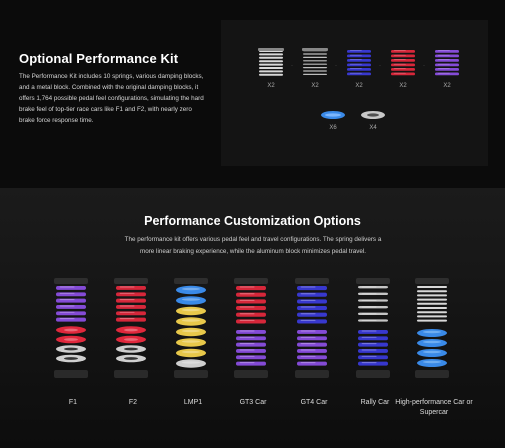 The width and height of the screenshot is (505, 448). Describe the element at coordinates (358, 89) in the screenshot. I see `kit-contents-illustration: X2 · X2 · X2 · X2 · X2 X6 X4` at that location.